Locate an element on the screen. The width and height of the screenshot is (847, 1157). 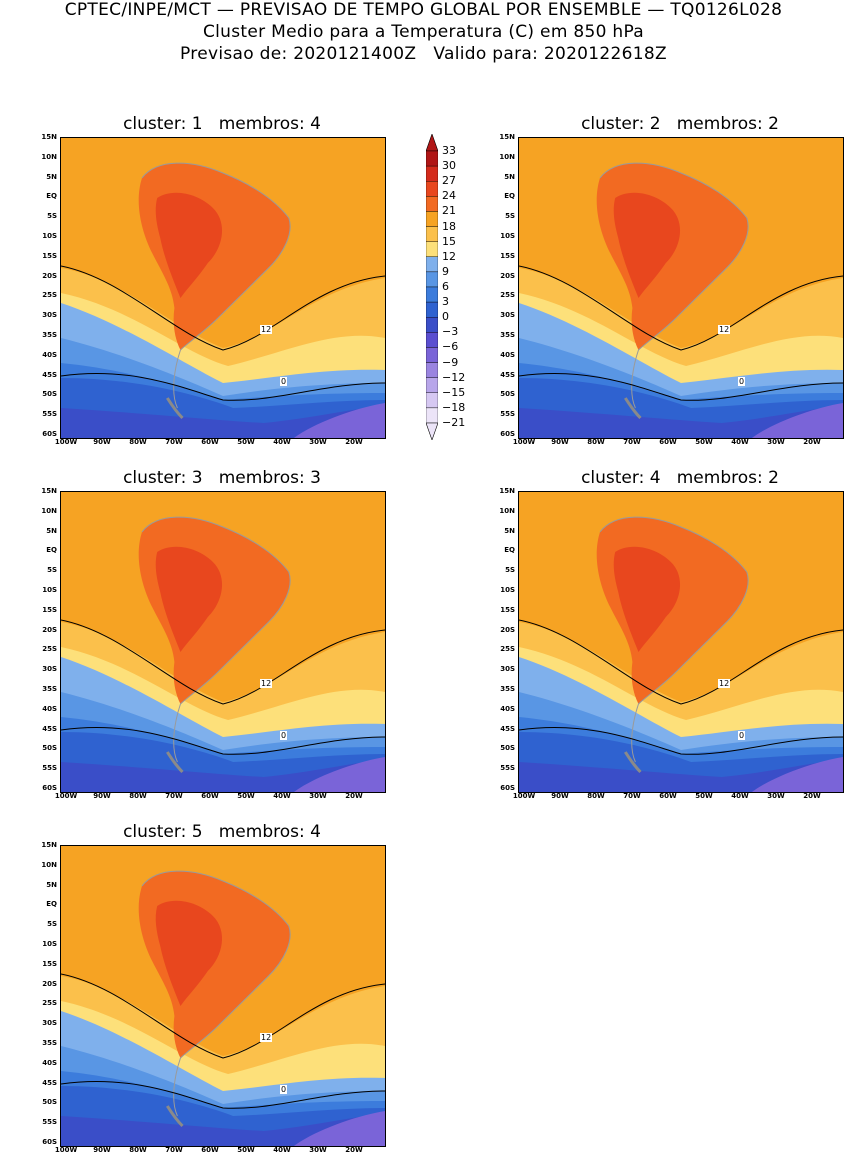
colorbar-label: 9 is located at coordinates (445, 271).